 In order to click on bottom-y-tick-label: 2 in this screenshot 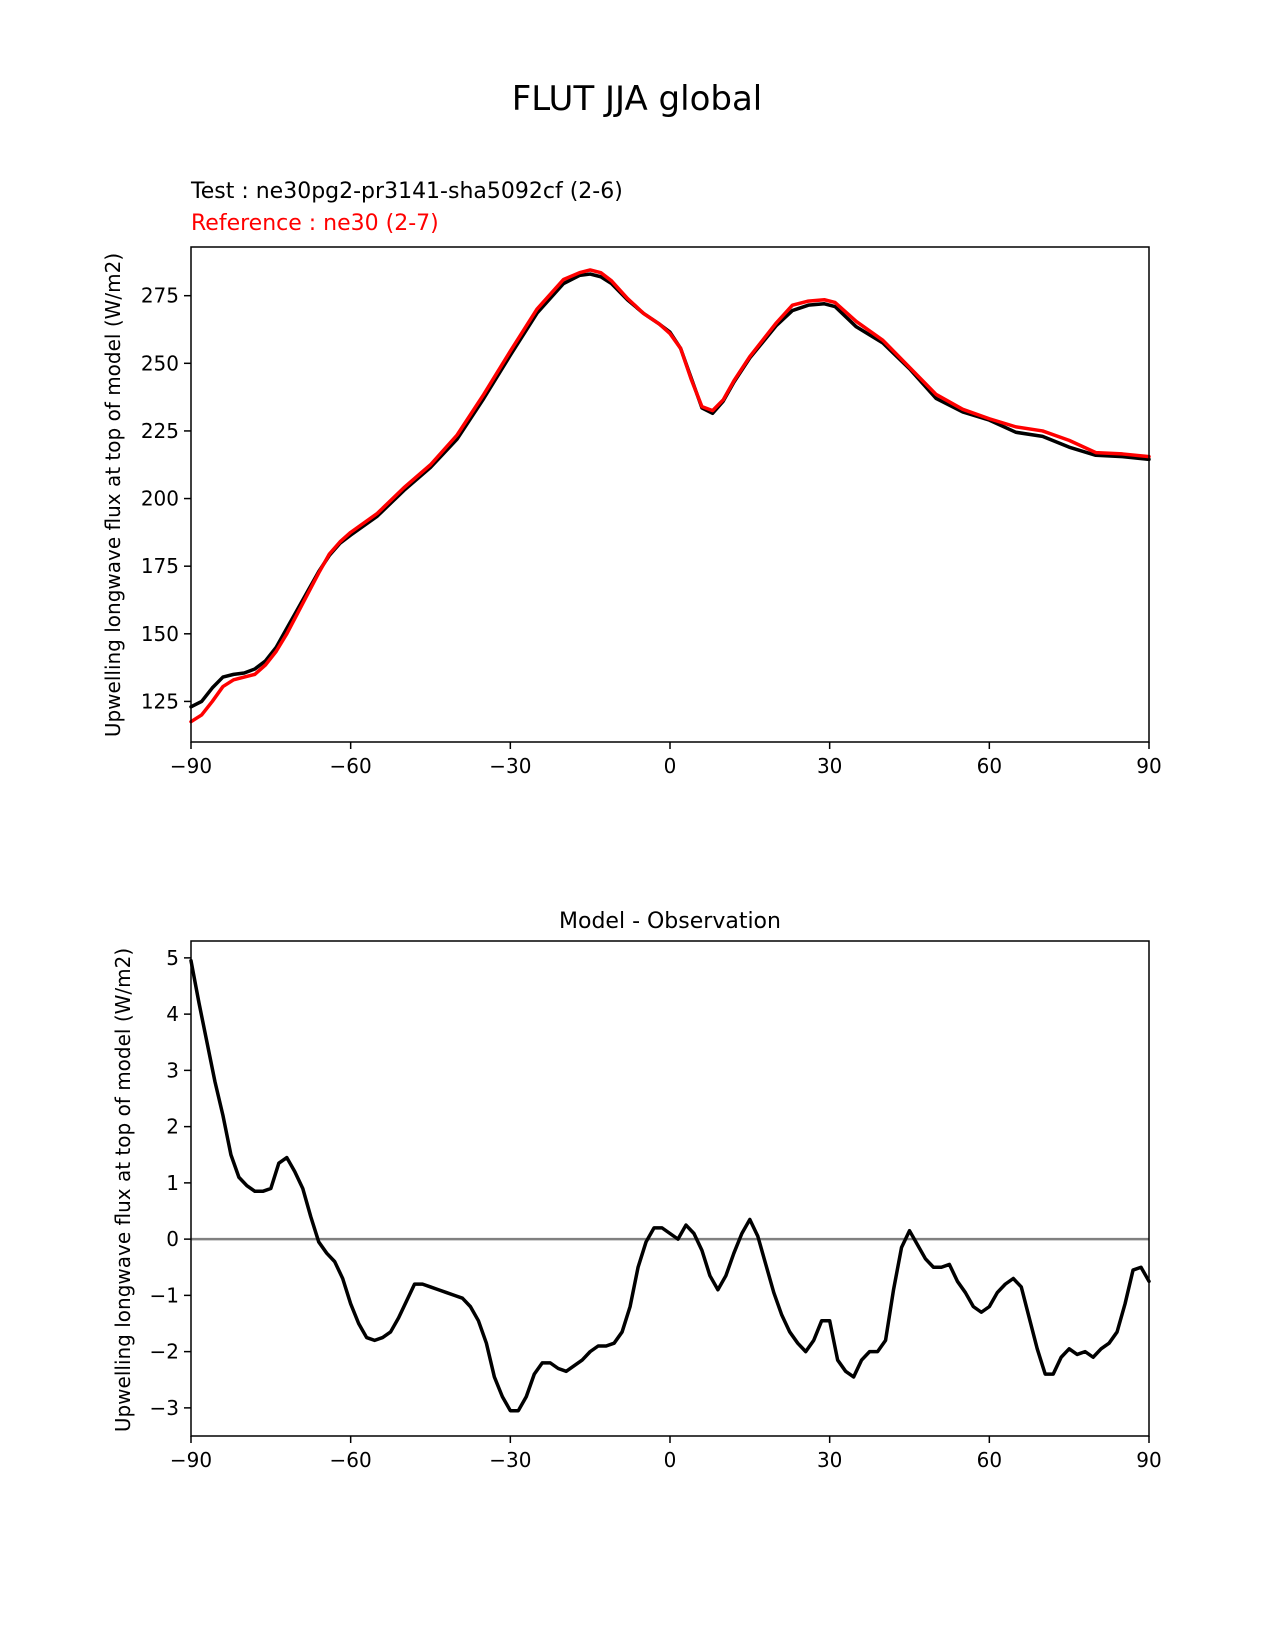, I will do `click(172, 1127)`.